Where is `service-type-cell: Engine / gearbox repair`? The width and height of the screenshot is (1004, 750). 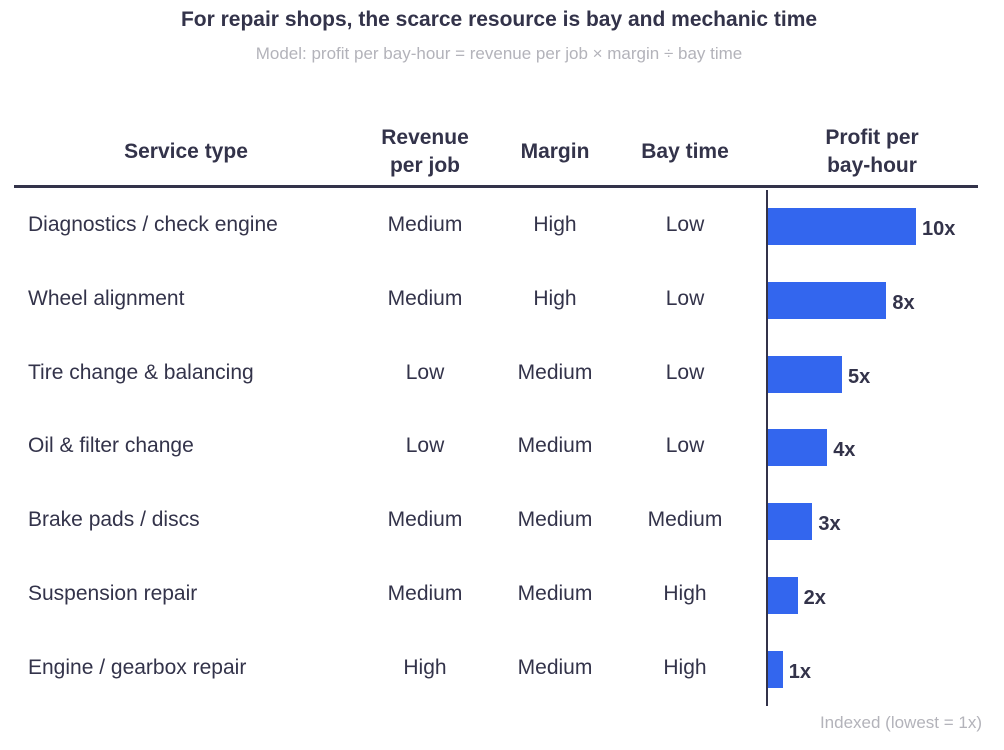
service-type-cell: Engine / gearbox repair is located at coordinates (137, 667).